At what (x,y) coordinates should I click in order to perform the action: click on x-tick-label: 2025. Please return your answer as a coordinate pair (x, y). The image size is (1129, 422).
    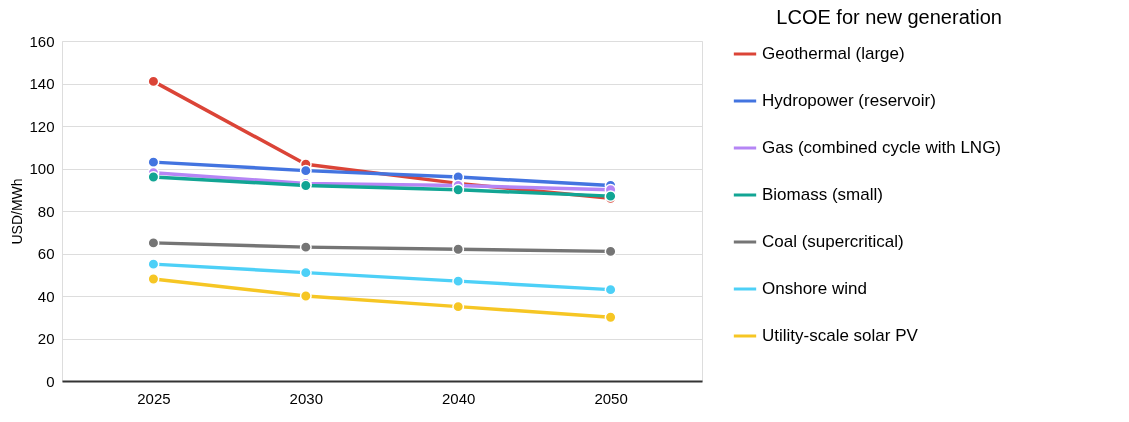
    Looking at the image, I should click on (154, 398).